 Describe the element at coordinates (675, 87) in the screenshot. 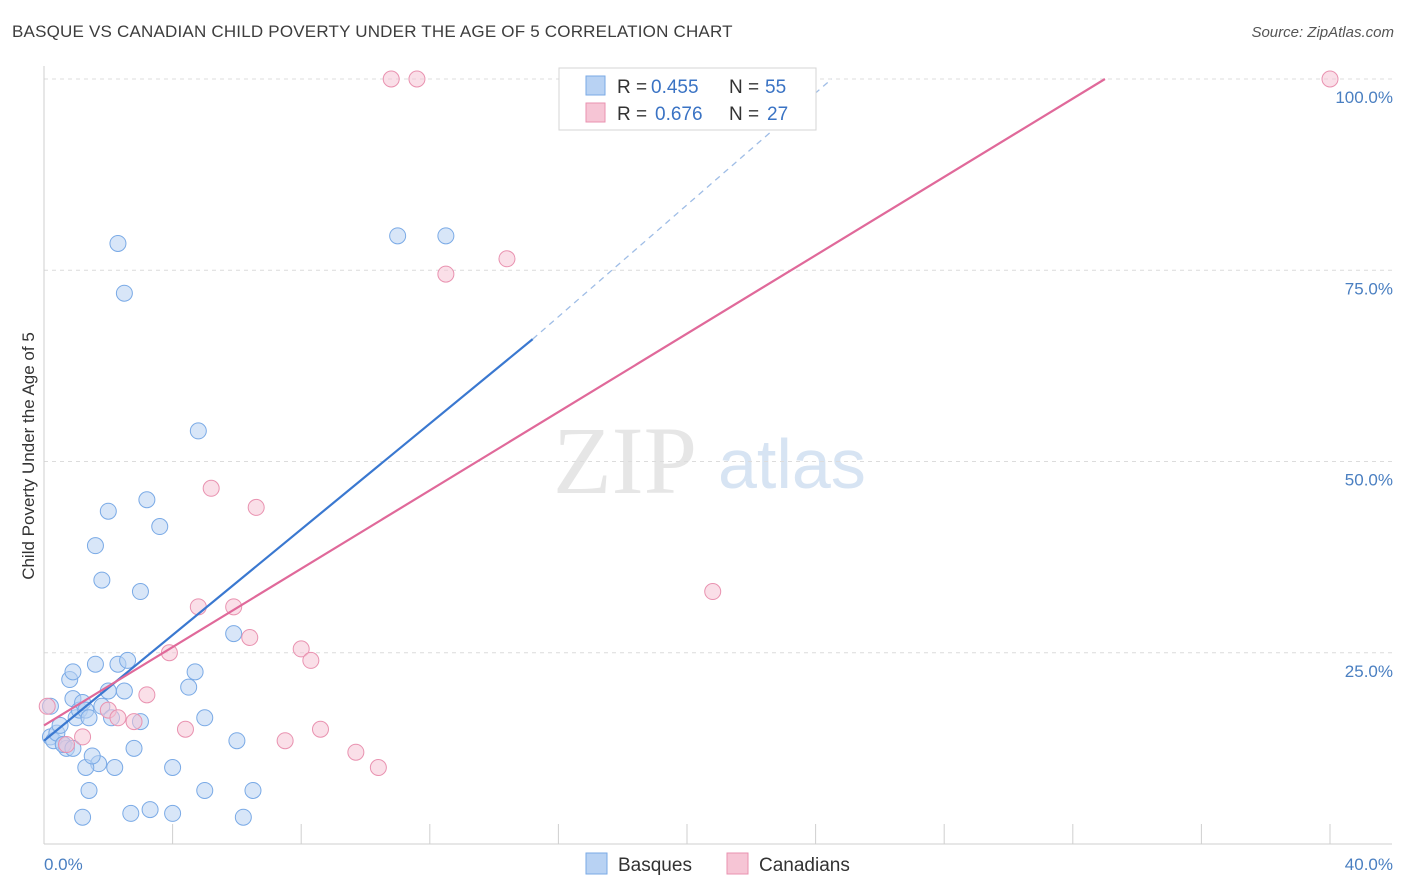

I see `legend-r-value-basques: 0.455` at that location.